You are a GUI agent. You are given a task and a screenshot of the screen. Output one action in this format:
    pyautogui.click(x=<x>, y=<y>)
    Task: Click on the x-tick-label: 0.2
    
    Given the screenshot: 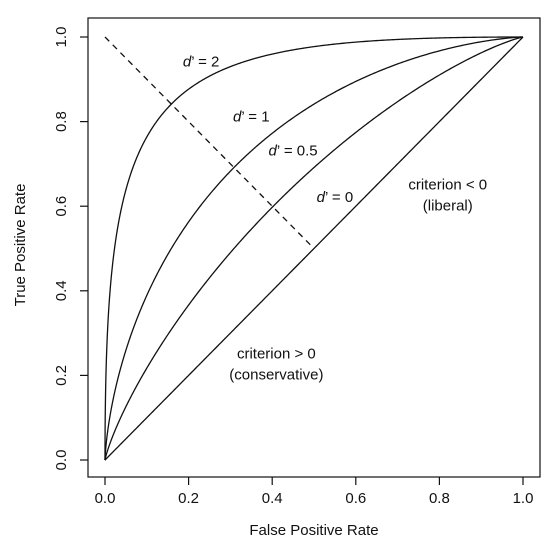 What is the action you would take?
    pyautogui.click(x=188, y=498)
    